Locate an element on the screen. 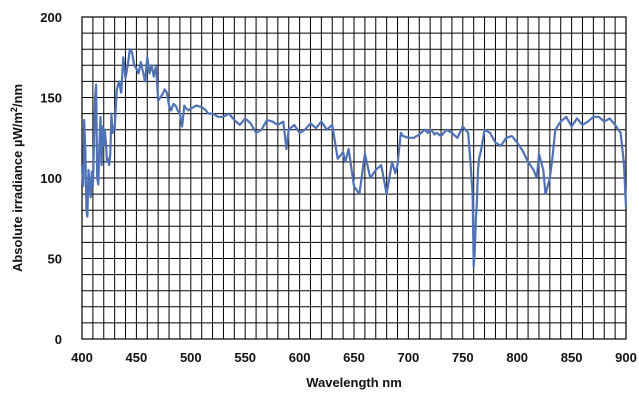 The height and width of the screenshot is (395, 639). y-axis-title-unit: /nm is located at coordinates (17, 95).